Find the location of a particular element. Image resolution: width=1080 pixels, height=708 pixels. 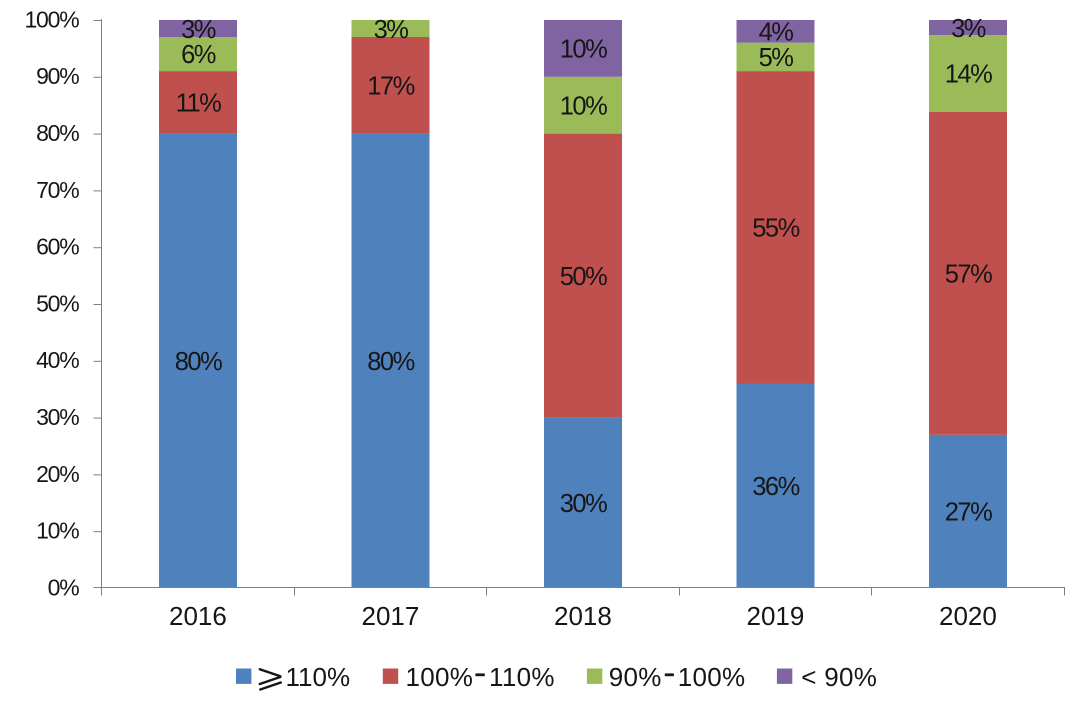

svg-text: 57% is located at coordinates (968, 274).